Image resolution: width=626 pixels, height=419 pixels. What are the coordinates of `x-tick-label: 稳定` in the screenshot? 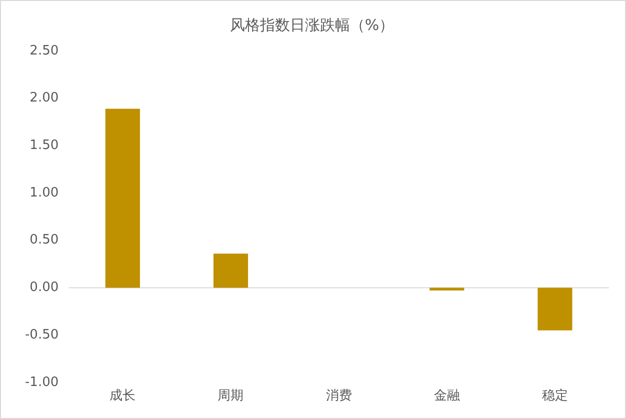 It's located at (555, 396).